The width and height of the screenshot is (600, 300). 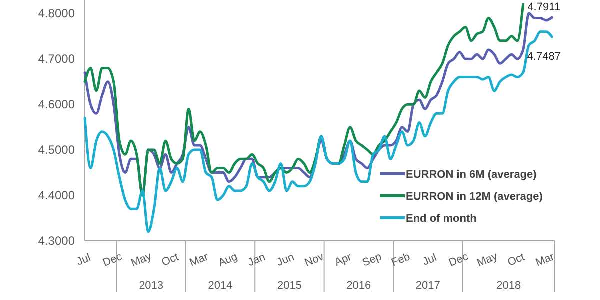 I want to click on x-tick-label: Jun, so click(x=285, y=260).